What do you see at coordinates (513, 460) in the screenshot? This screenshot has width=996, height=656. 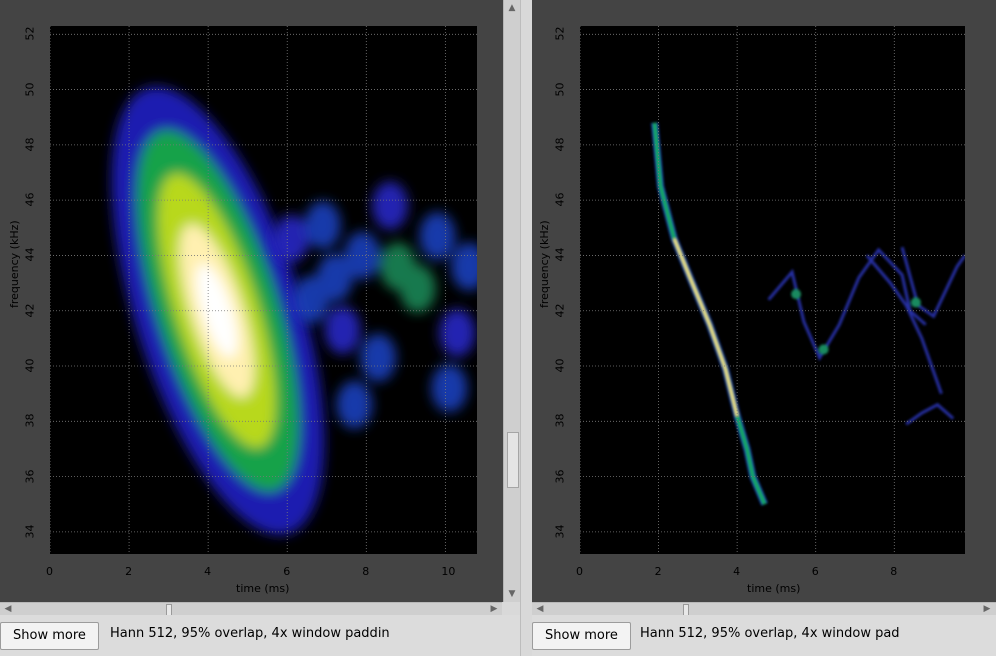 I see `vertical-scroll-thumb` at bounding box center [513, 460].